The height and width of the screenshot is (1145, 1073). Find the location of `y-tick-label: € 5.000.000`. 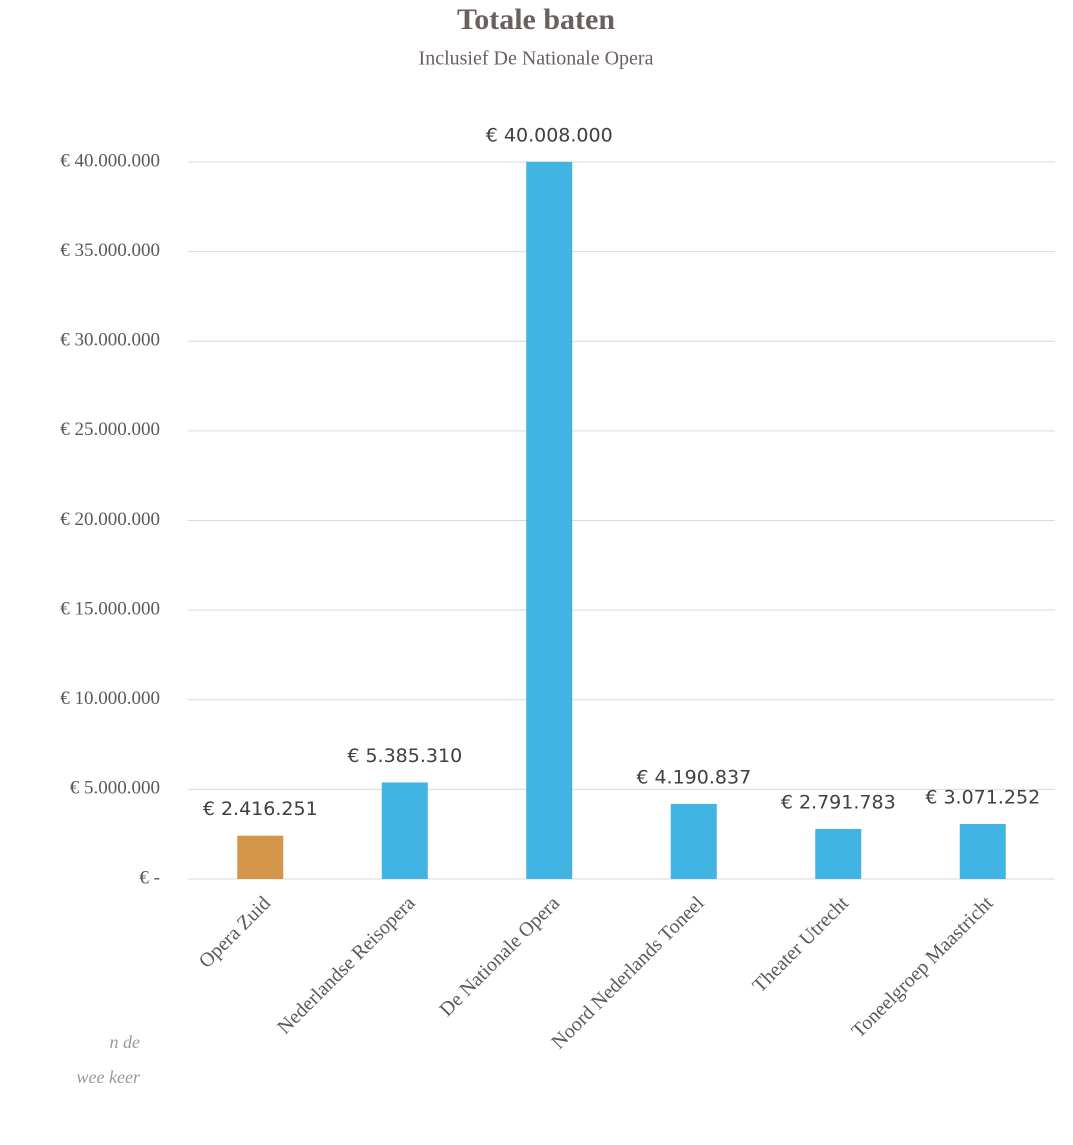

y-tick-label: € 5.000.000 is located at coordinates (115, 788).